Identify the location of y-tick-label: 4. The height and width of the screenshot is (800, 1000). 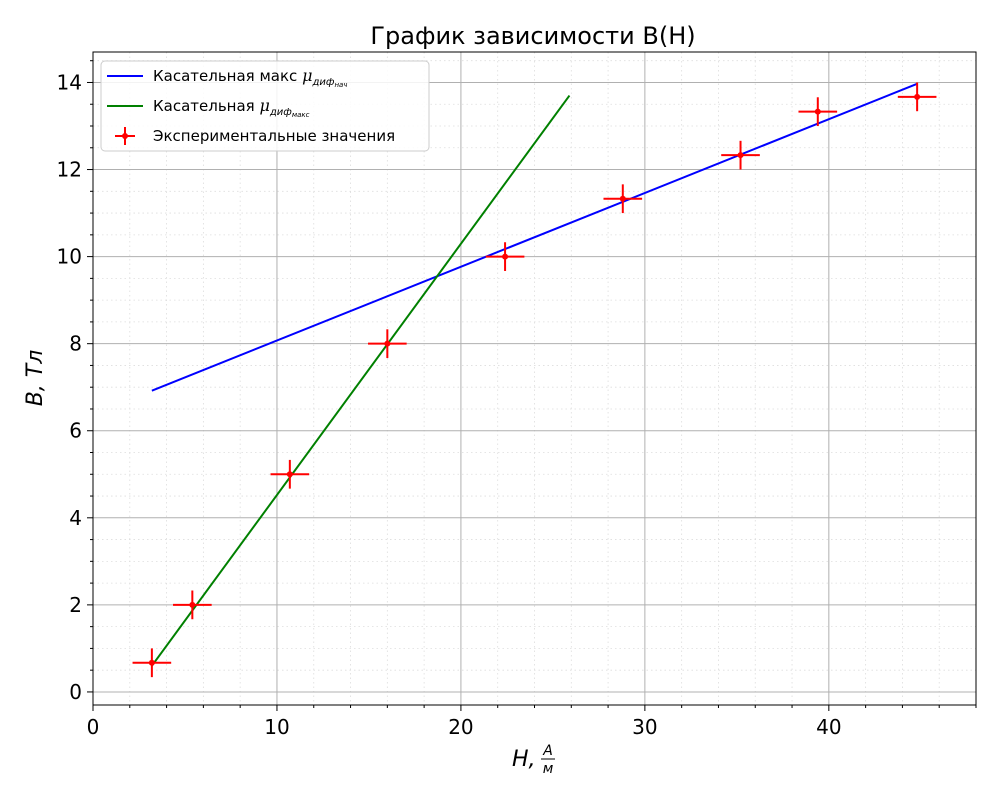
(75, 518).